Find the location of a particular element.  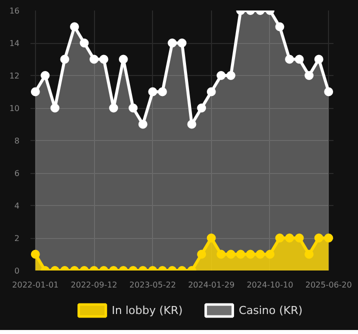

y-tick-label: 14 is located at coordinates (14, 43).